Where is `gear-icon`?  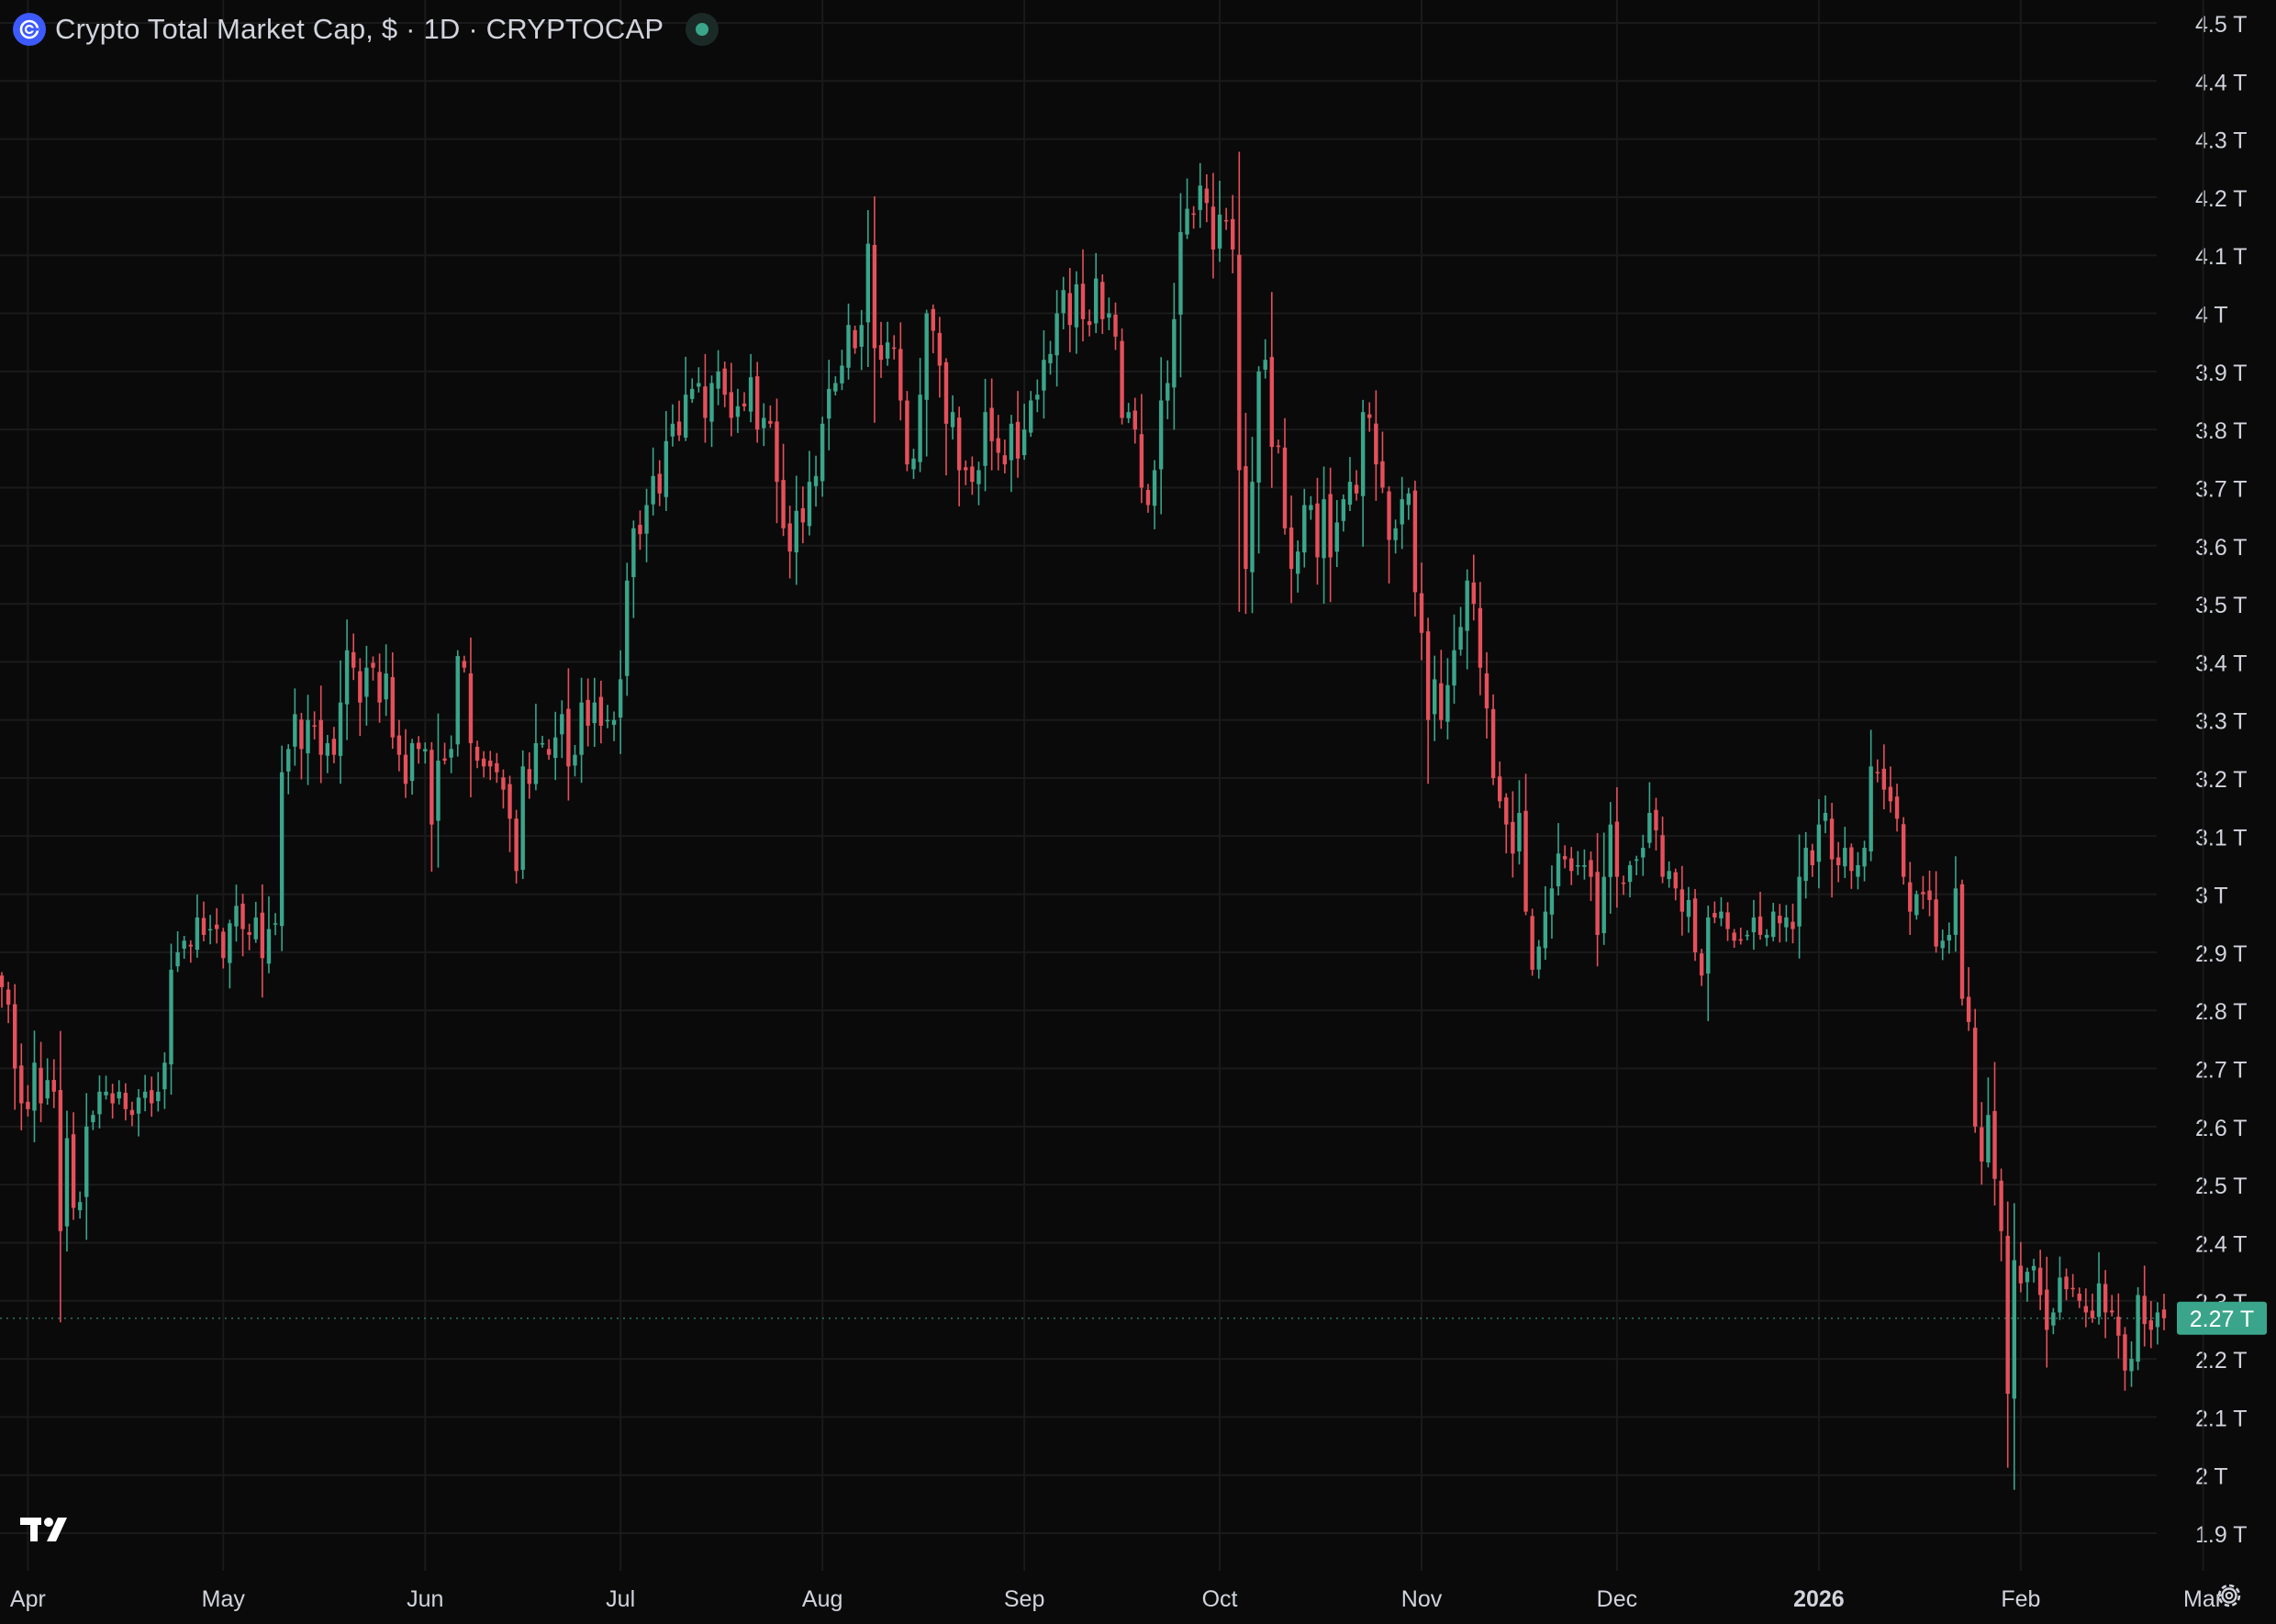 gear-icon is located at coordinates (2229, 1595).